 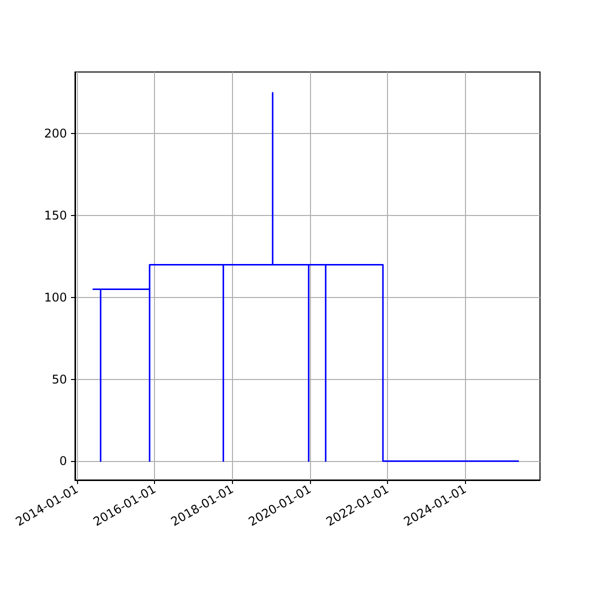 What do you see at coordinates (55, 215) in the screenshot?
I see `y-tick-label: 150` at bounding box center [55, 215].